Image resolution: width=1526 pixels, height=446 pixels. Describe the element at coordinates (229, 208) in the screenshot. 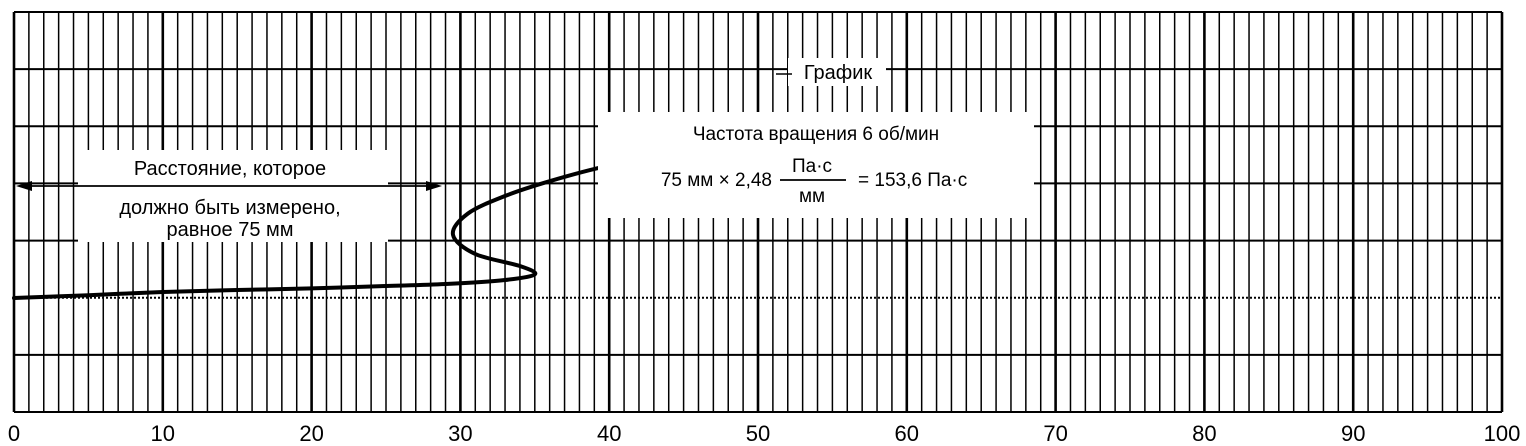

I see `distance-label-line2: должно быть измерено,` at that location.